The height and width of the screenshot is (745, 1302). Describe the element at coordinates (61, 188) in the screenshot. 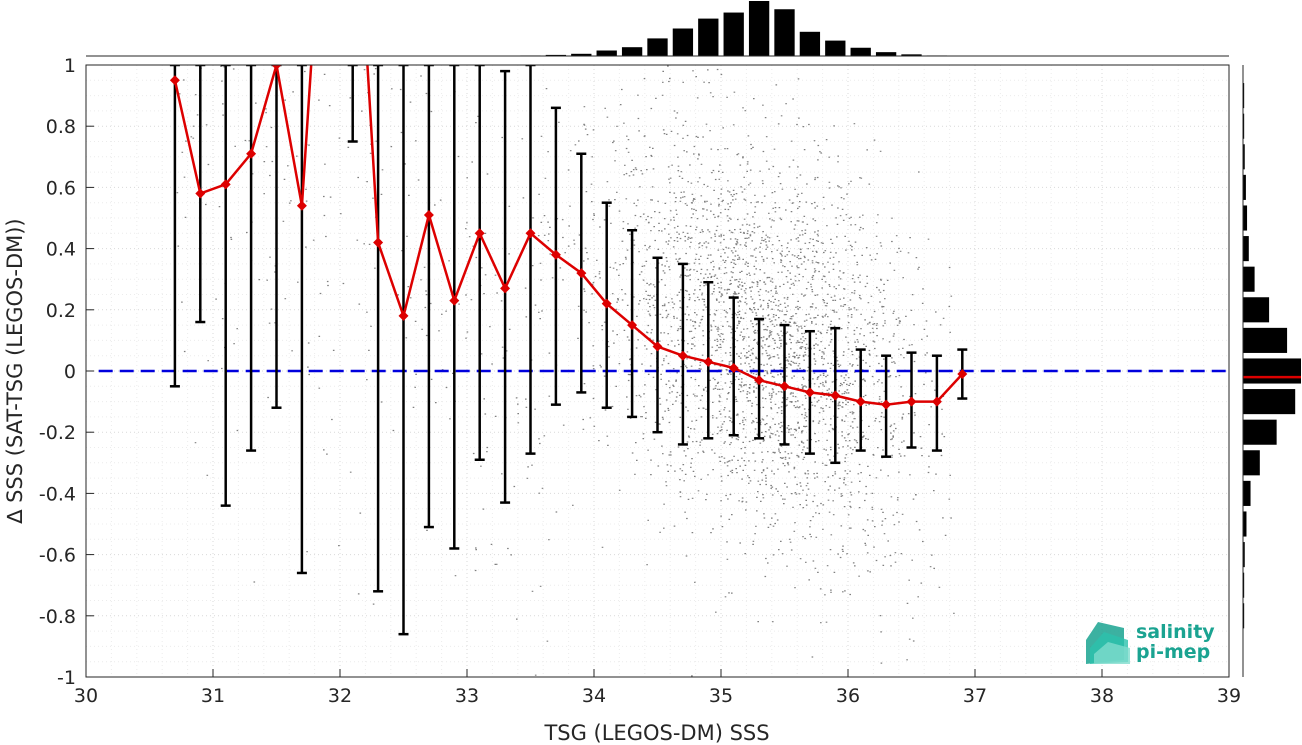

I see `y-tick-label: 0.6` at that location.